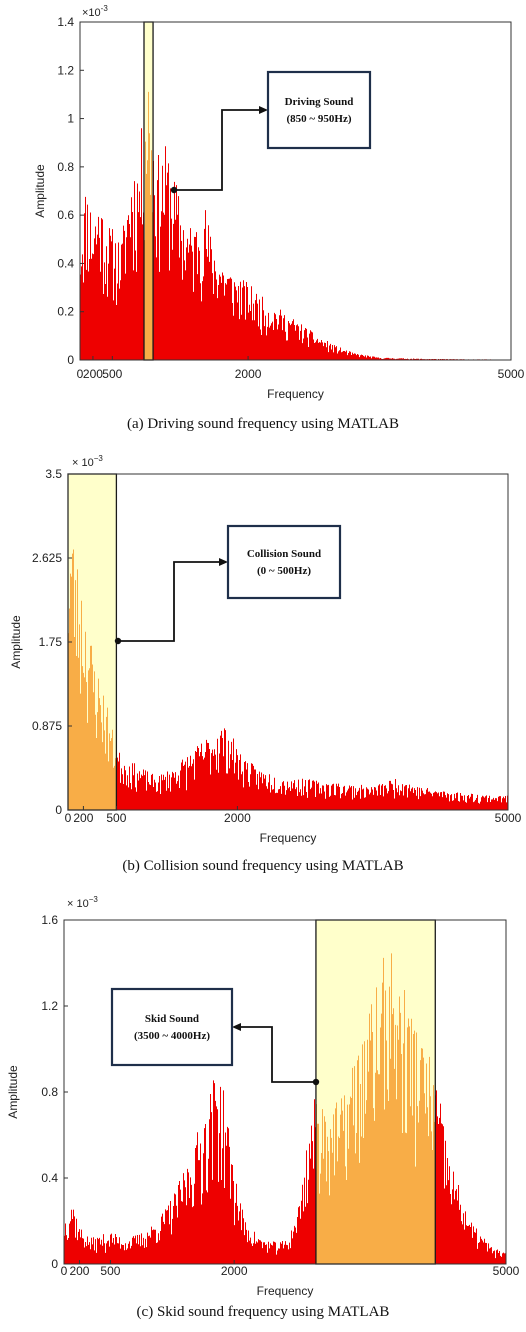 The image size is (526, 1332). What do you see at coordinates (47, 558) in the screenshot?
I see `y-tick-label: 2.625` at bounding box center [47, 558].